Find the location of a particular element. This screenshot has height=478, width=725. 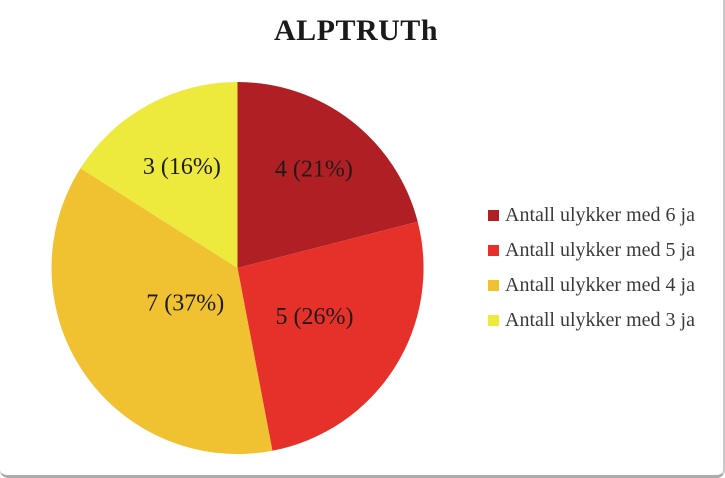

legend-item: Antall ulykker med 6 ja is located at coordinates (591, 215).